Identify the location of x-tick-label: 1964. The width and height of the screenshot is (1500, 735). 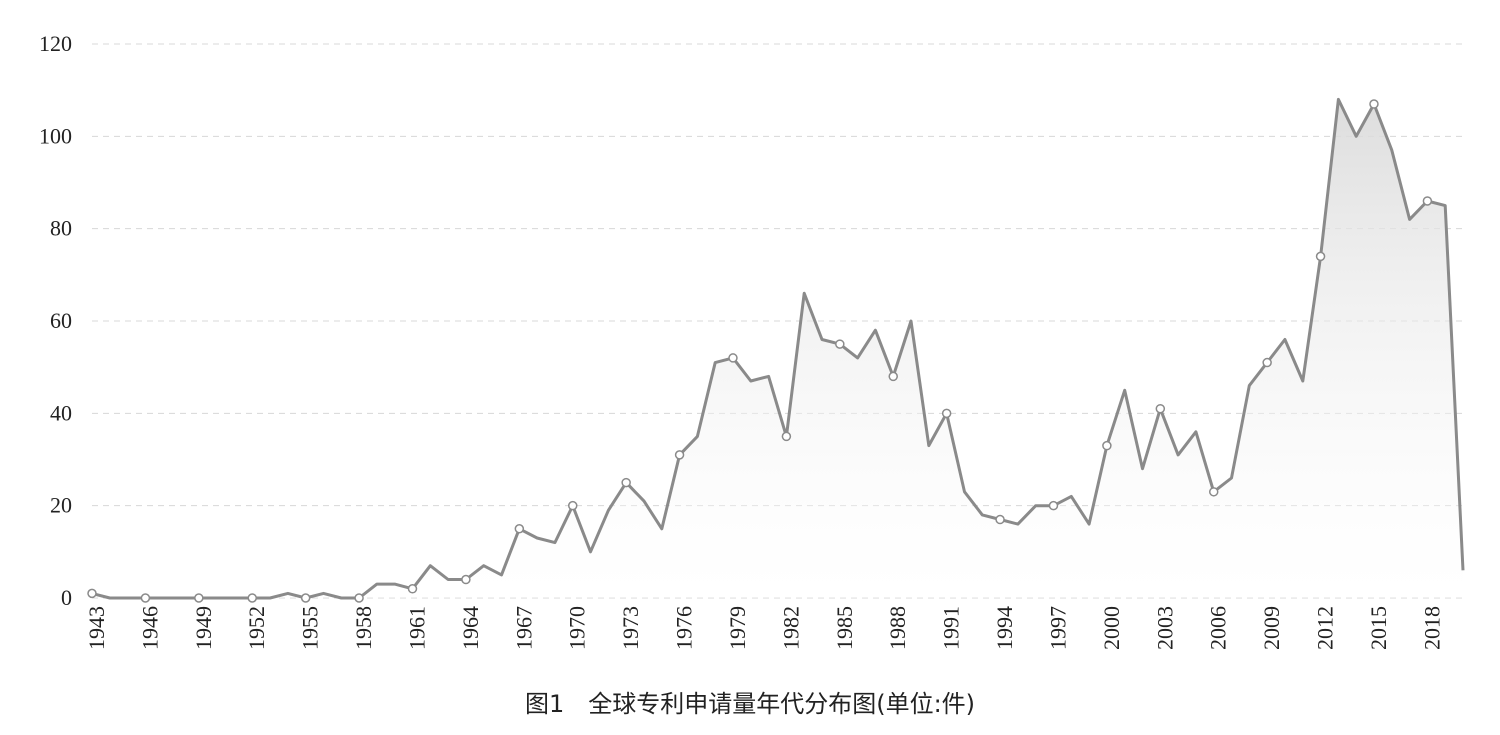
(470, 628).